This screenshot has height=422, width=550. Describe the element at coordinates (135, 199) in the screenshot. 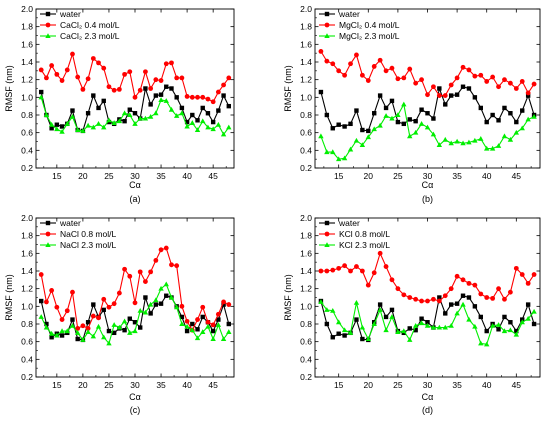

I see `panel-label: (a)` at that location.